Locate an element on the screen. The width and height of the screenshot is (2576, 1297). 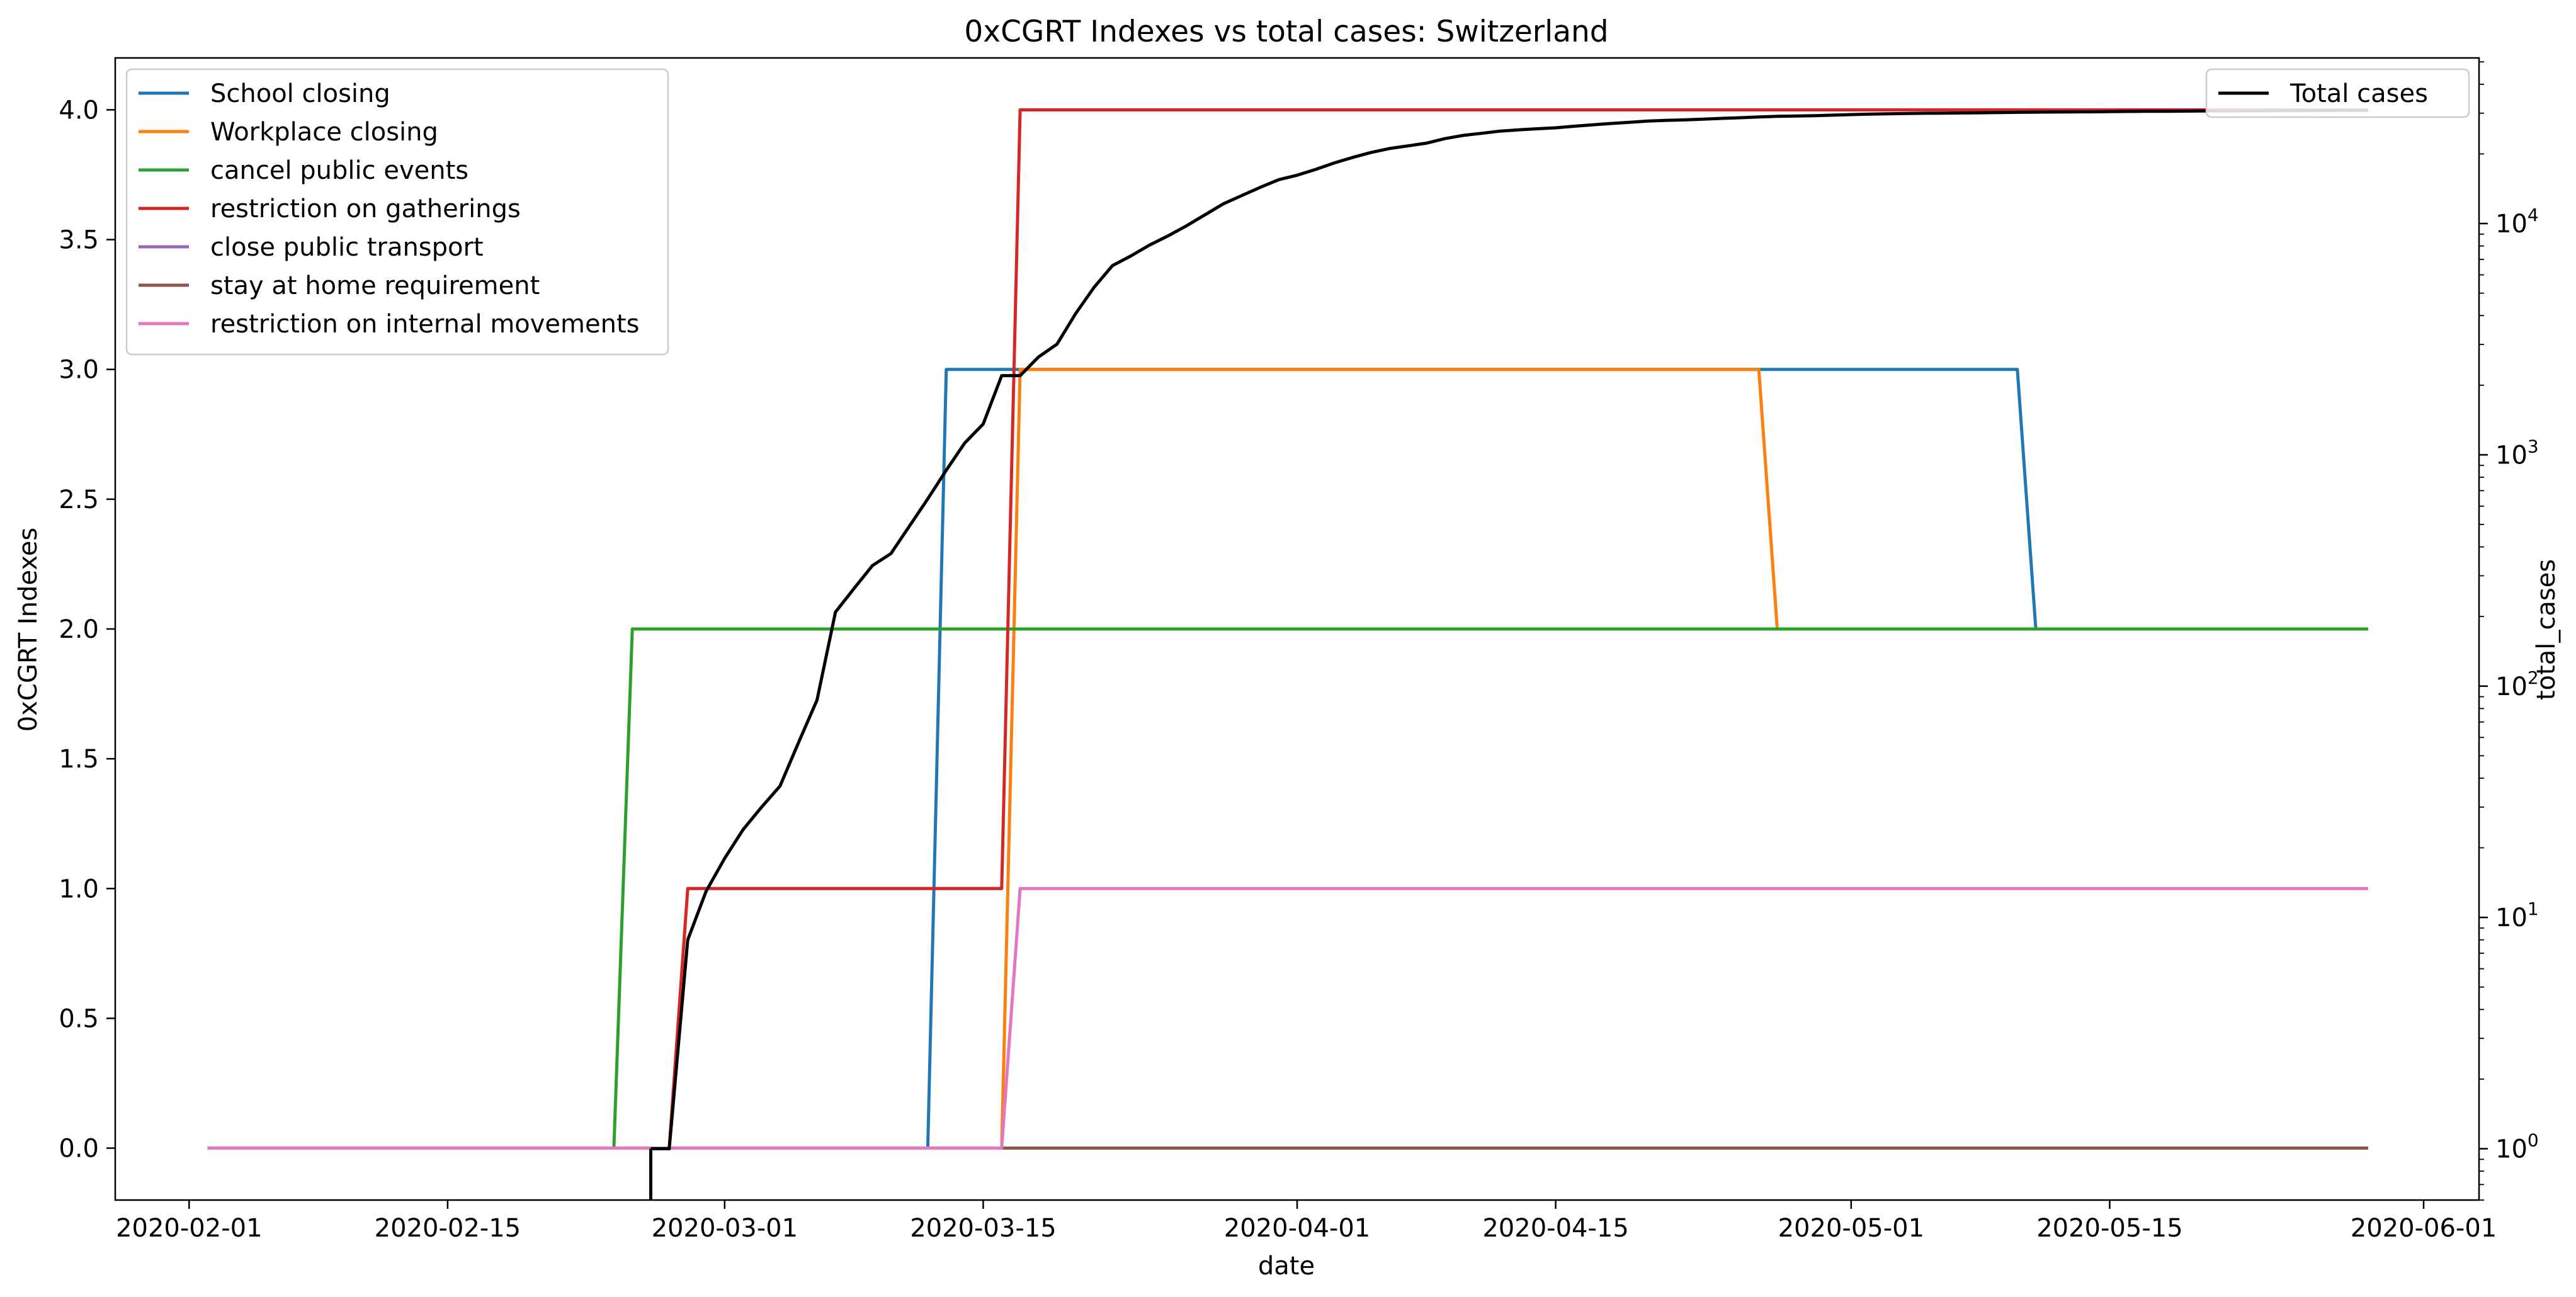
legend-label: Total cases is located at coordinates (2358, 93).